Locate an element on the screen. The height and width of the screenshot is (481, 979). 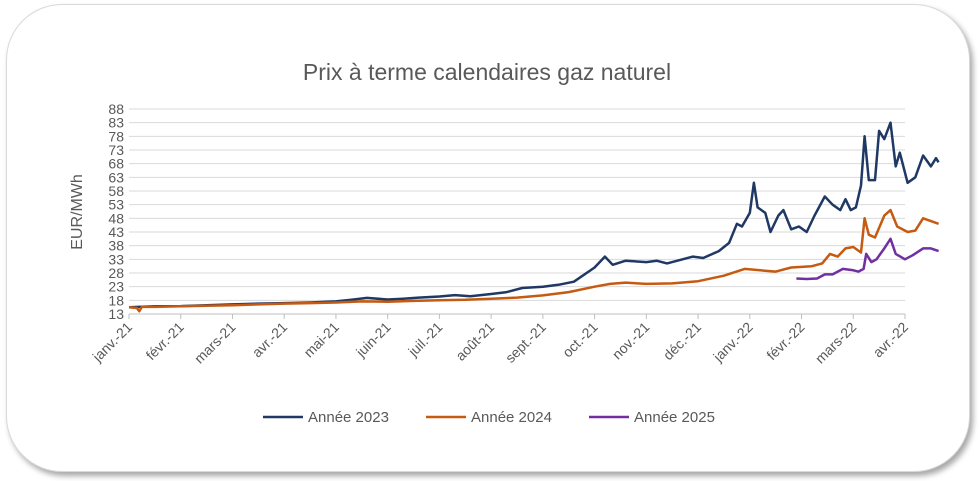
x-tick-label: févr.-22 is located at coordinates (785, 341).